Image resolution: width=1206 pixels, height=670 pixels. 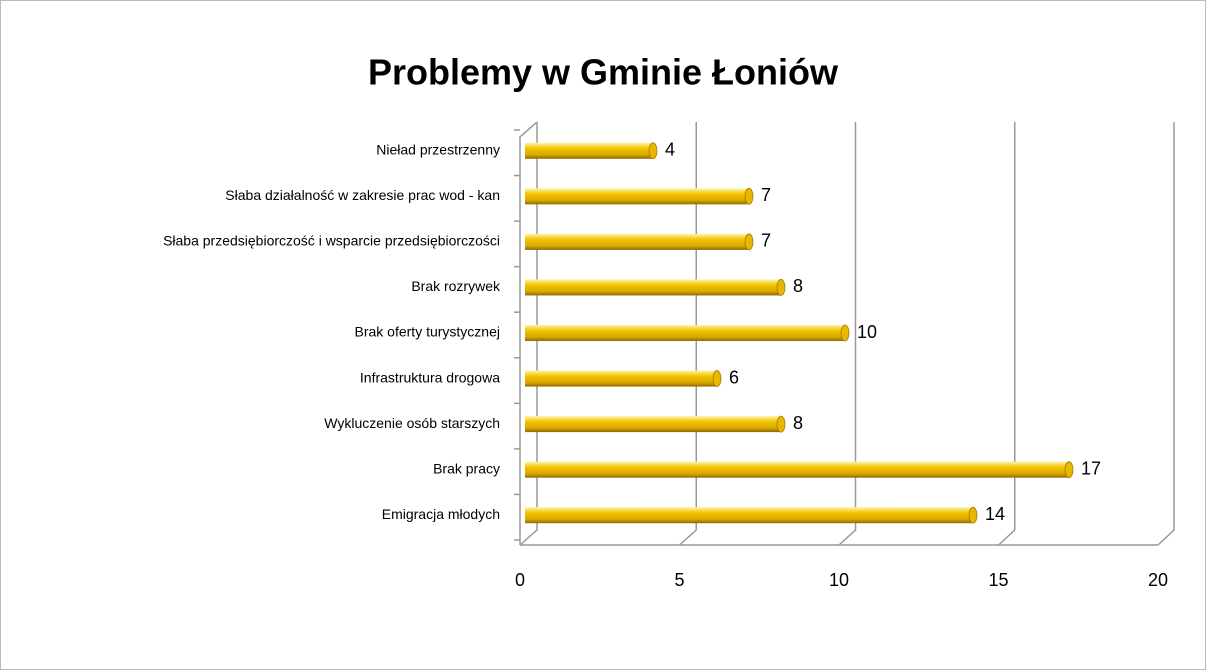 I want to click on y-tick-label: Emigracja młodych, so click(x=441, y=514).